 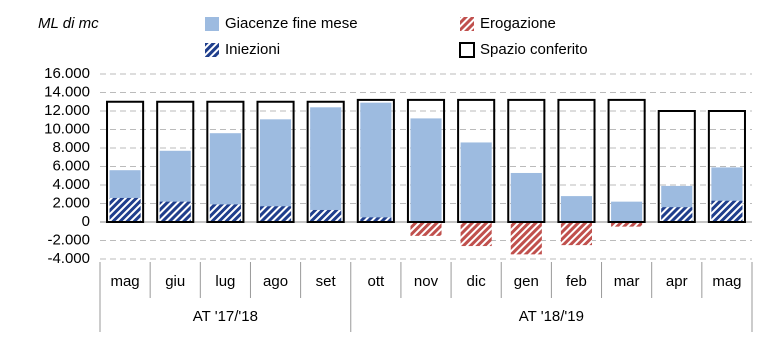 I want to click on x-tick-label: nov, so click(x=426, y=281).